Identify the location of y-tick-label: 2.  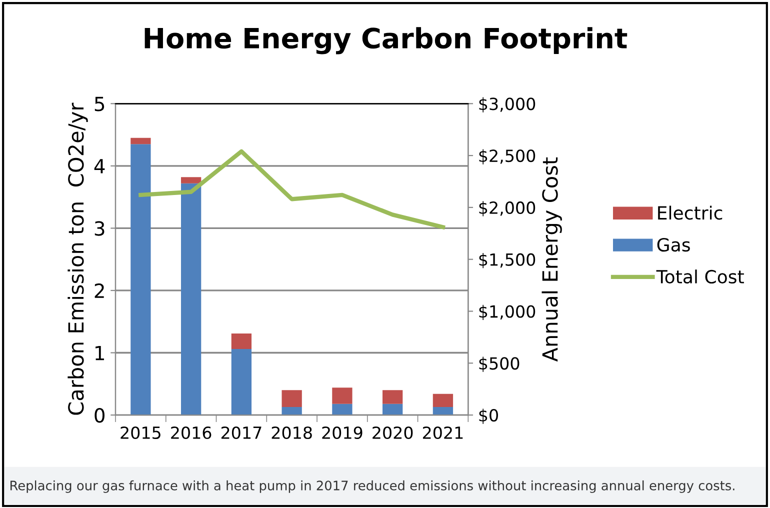
(99, 290).